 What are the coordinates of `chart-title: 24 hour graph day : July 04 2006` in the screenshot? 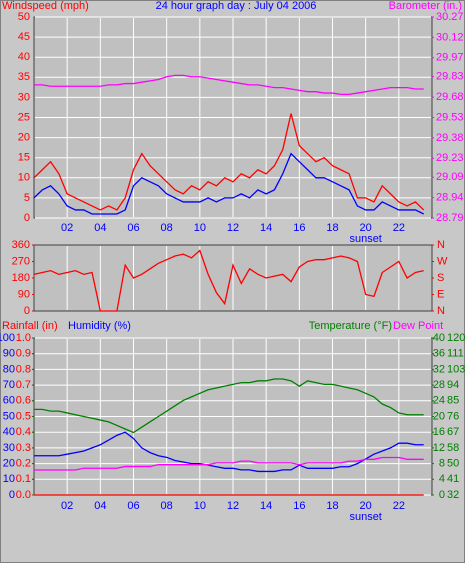 It's located at (236, 6).